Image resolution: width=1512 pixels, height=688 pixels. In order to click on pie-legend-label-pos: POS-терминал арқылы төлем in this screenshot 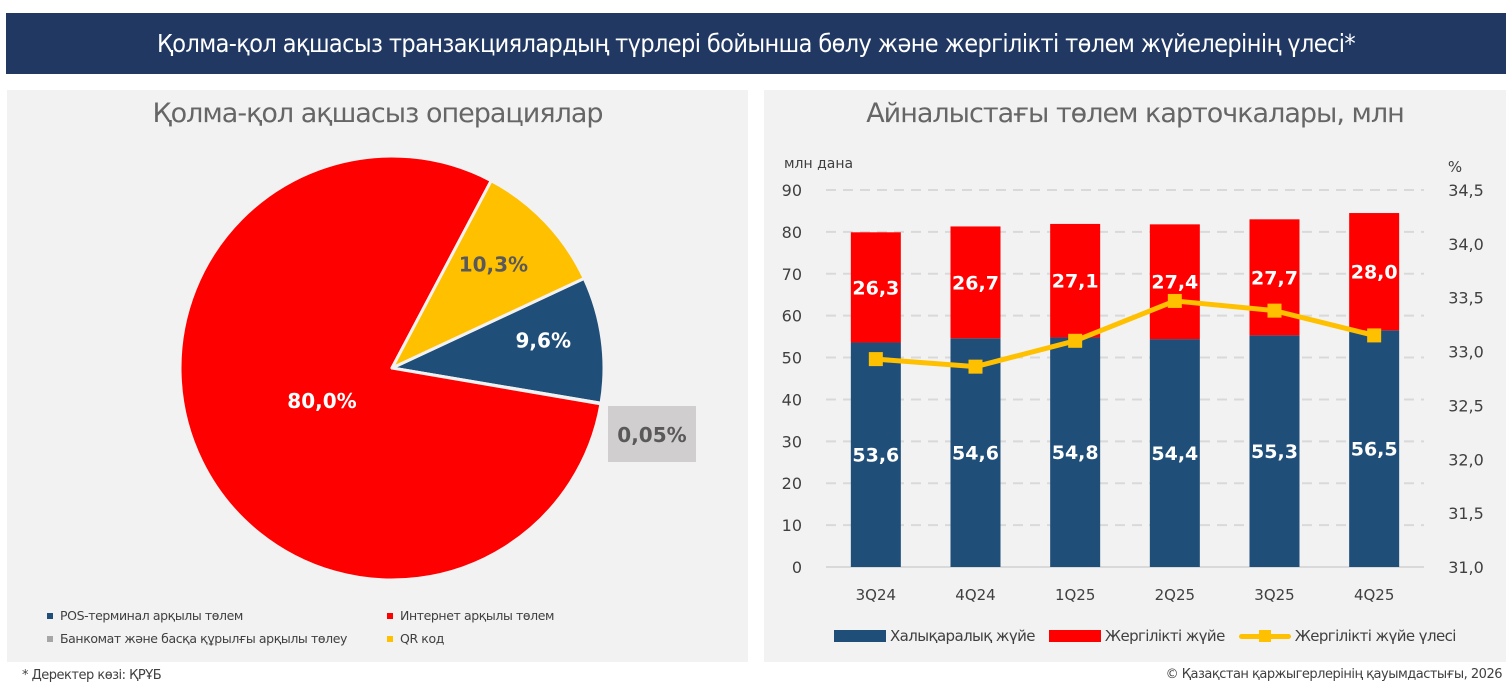, I will do `click(151, 615)`.